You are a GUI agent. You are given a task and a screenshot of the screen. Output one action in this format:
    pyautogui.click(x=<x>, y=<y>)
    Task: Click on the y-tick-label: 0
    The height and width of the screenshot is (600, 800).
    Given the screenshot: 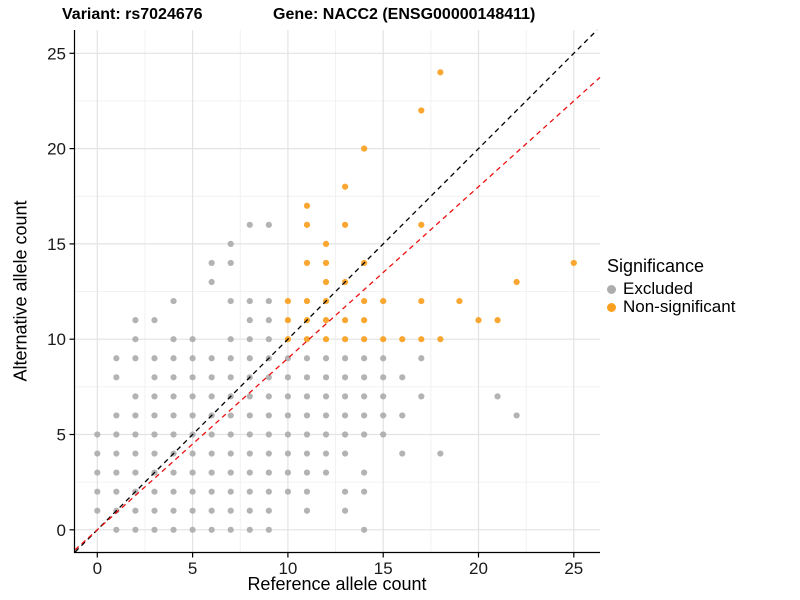 What is the action you would take?
    pyautogui.click(x=61, y=530)
    